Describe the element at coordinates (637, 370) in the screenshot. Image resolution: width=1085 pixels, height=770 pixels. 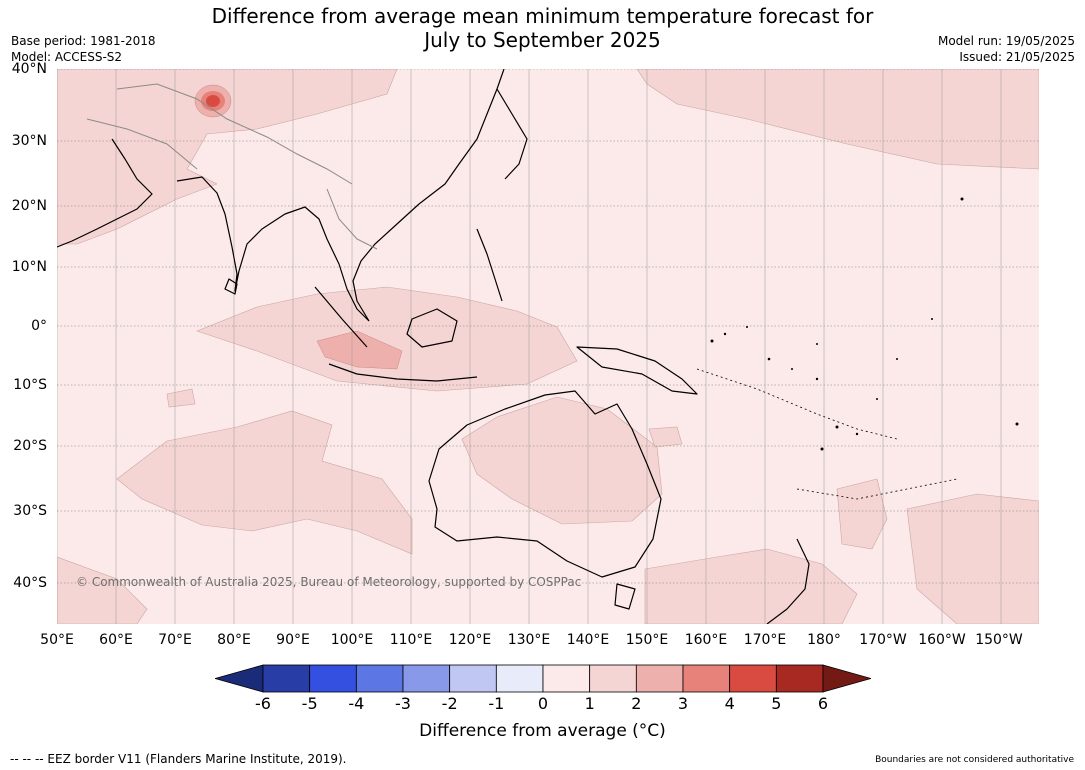
I see `coastline-new-guinea` at that location.